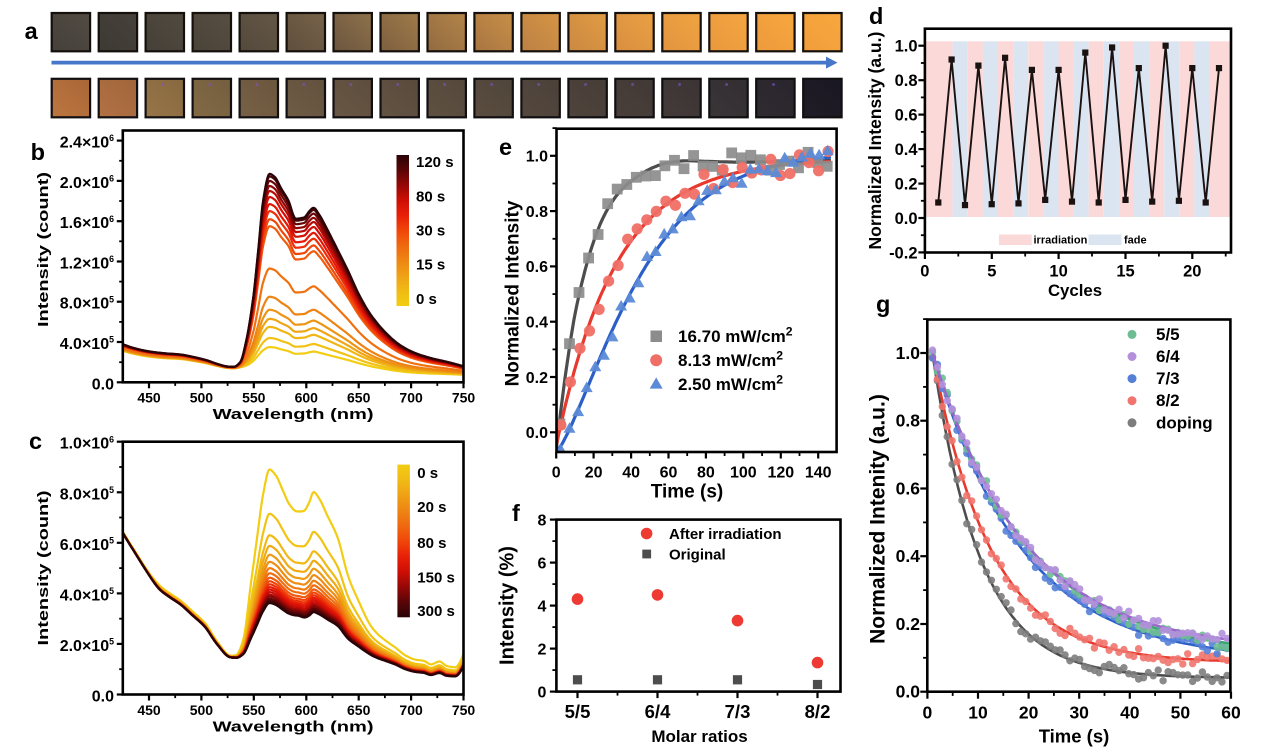 This screenshot has height=755, width=1267. Describe the element at coordinates (1125, 272) in the screenshot. I see `svg-text: 15` at that location.